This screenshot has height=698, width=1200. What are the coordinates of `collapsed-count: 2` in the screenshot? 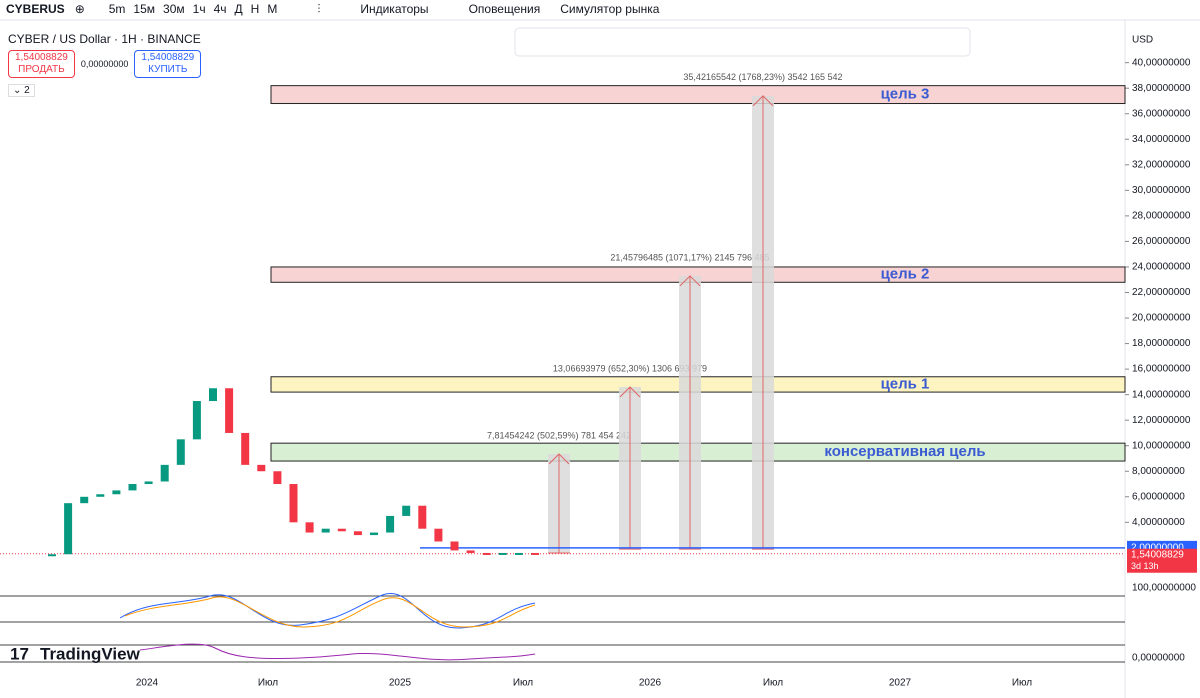 It's located at (27, 90).